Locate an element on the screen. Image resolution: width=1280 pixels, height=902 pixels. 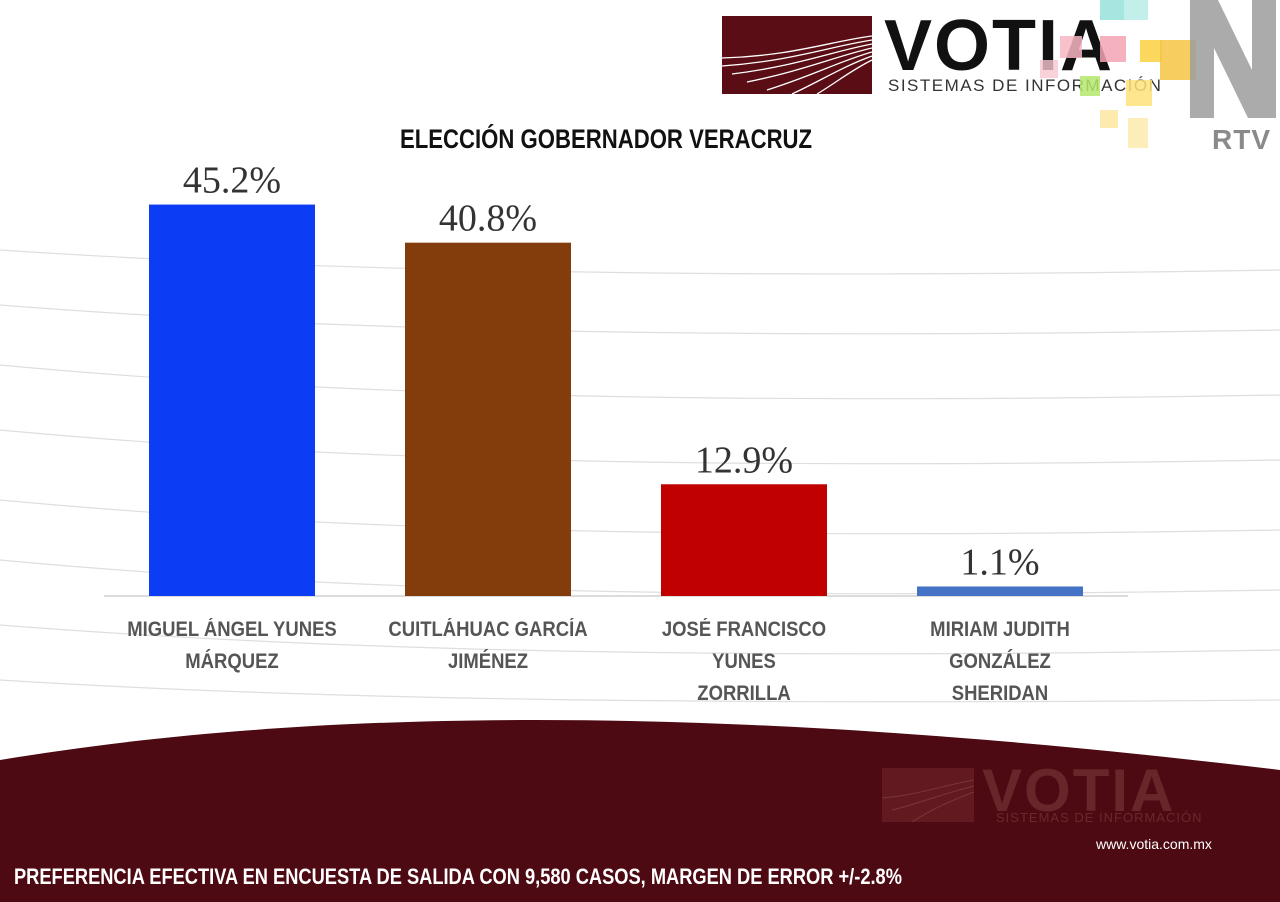
category-label-line: MIGUEL ÁNGEL YUNES is located at coordinates (232, 629).